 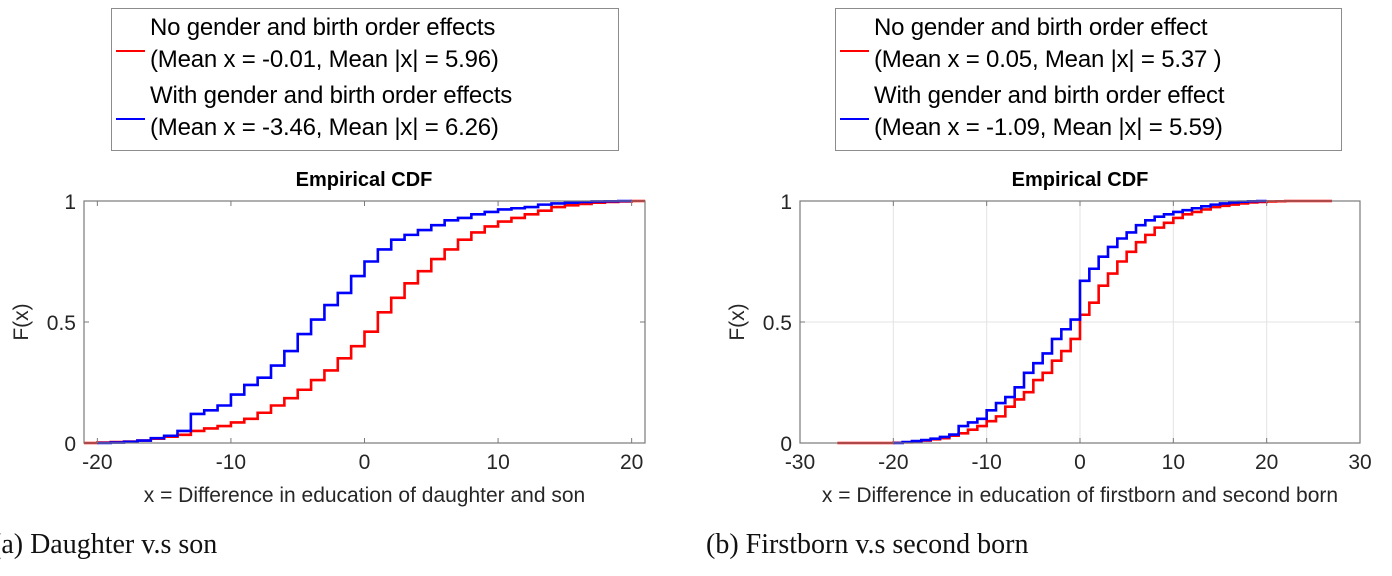 I want to click on legend-label: With gender and birth order effects, so click(x=331, y=95).